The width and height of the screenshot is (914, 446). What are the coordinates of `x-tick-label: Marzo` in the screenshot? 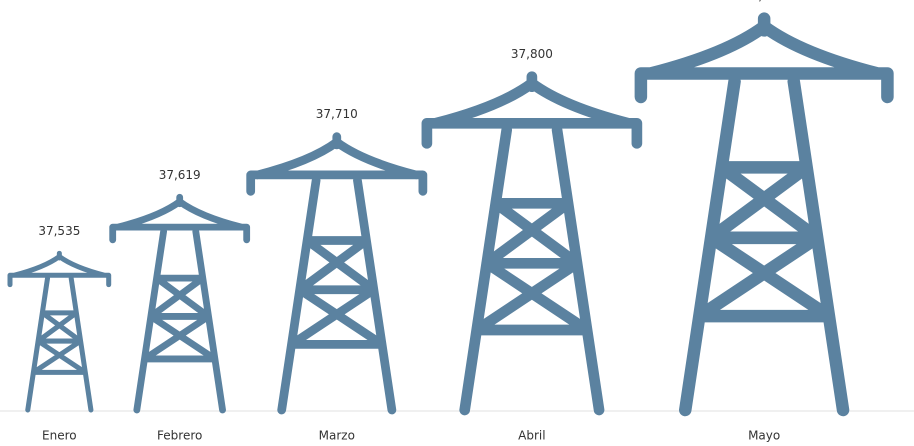 It's located at (337, 436).